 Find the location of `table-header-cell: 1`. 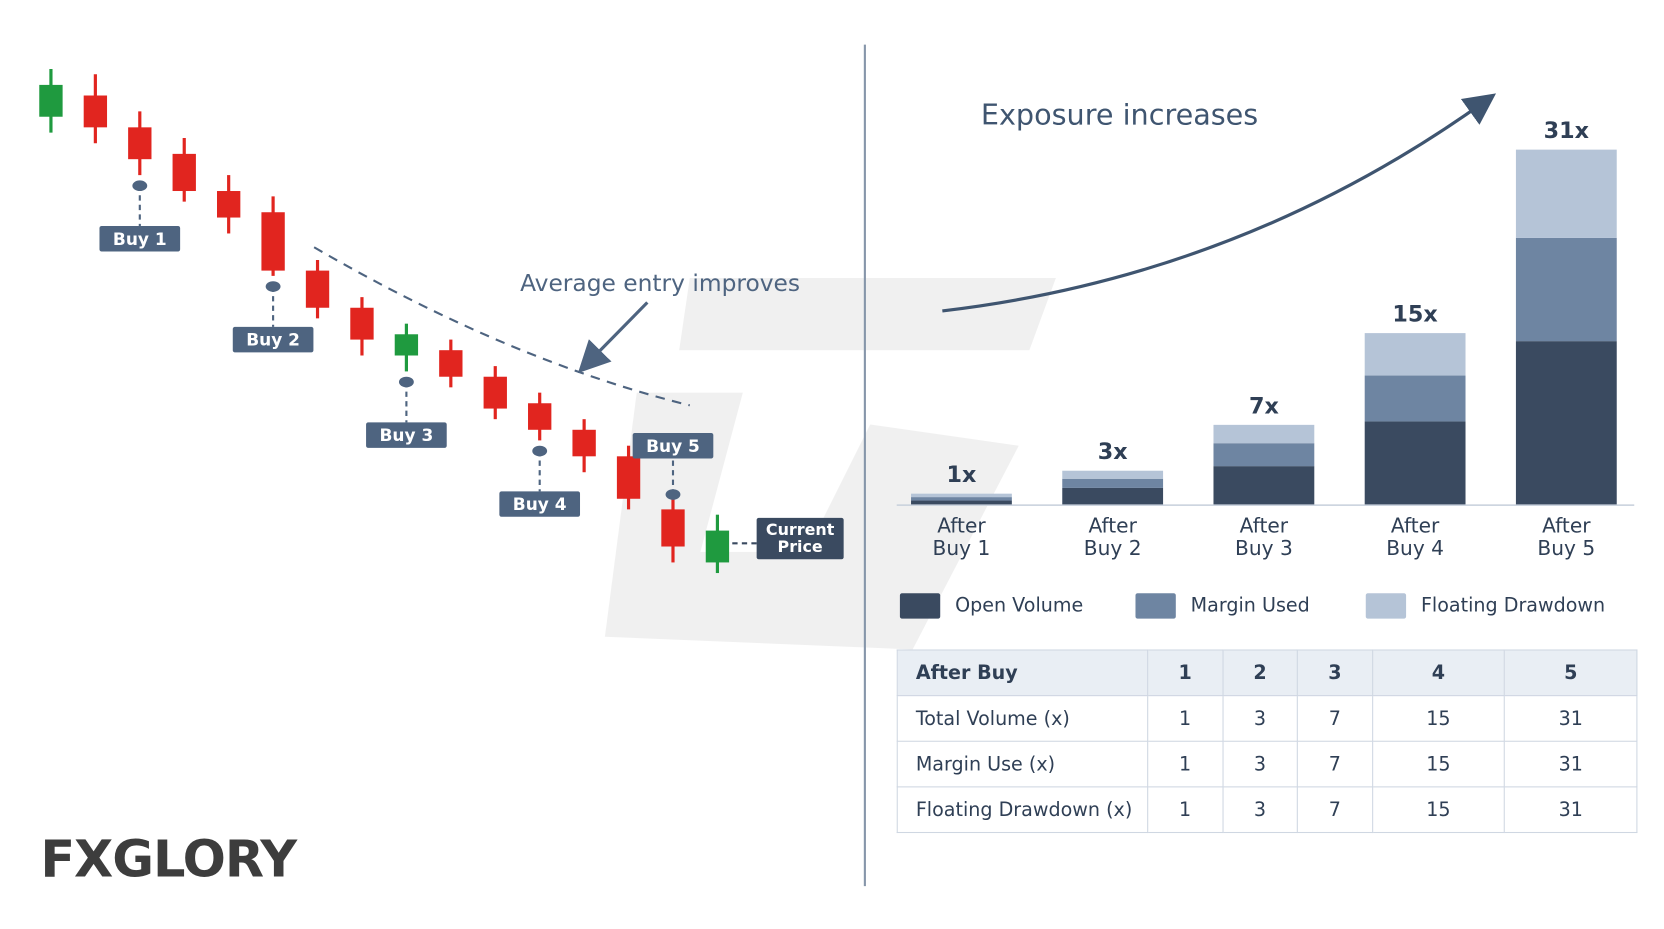

table-header-cell: 1 is located at coordinates (1185, 673).